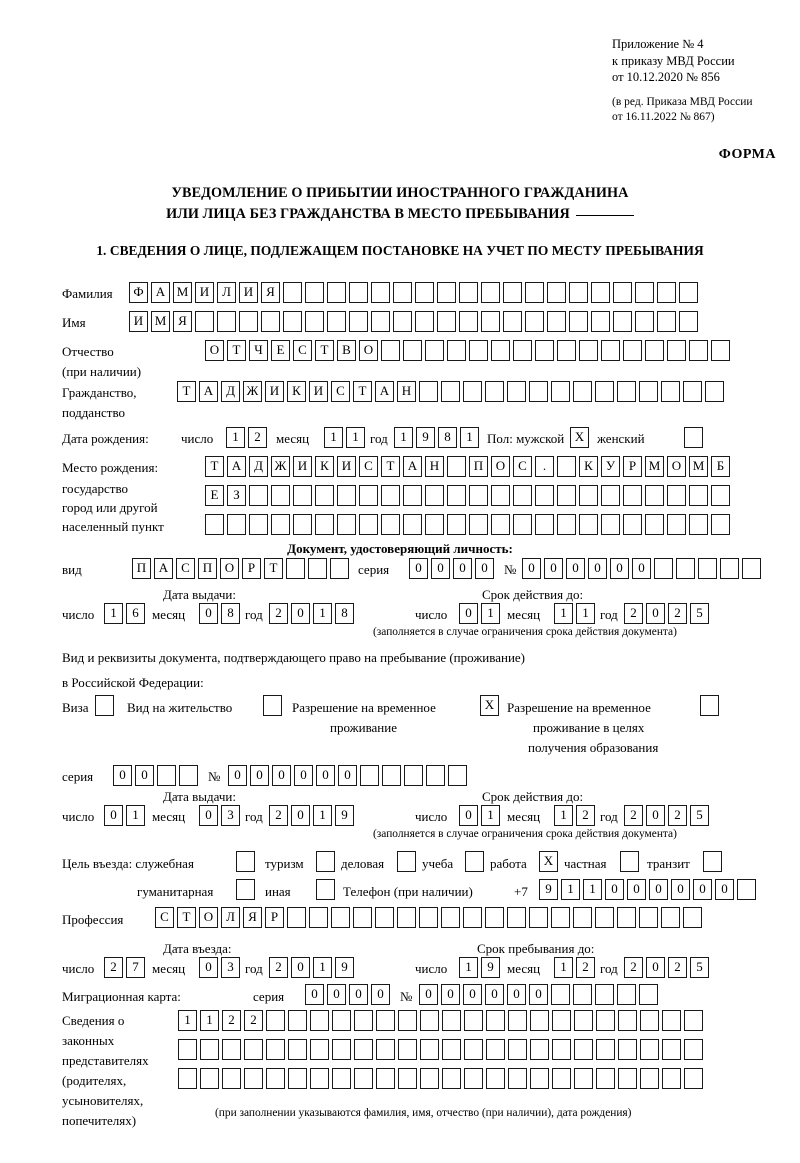  I want to click on char-cell: 6, so click(135, 613).